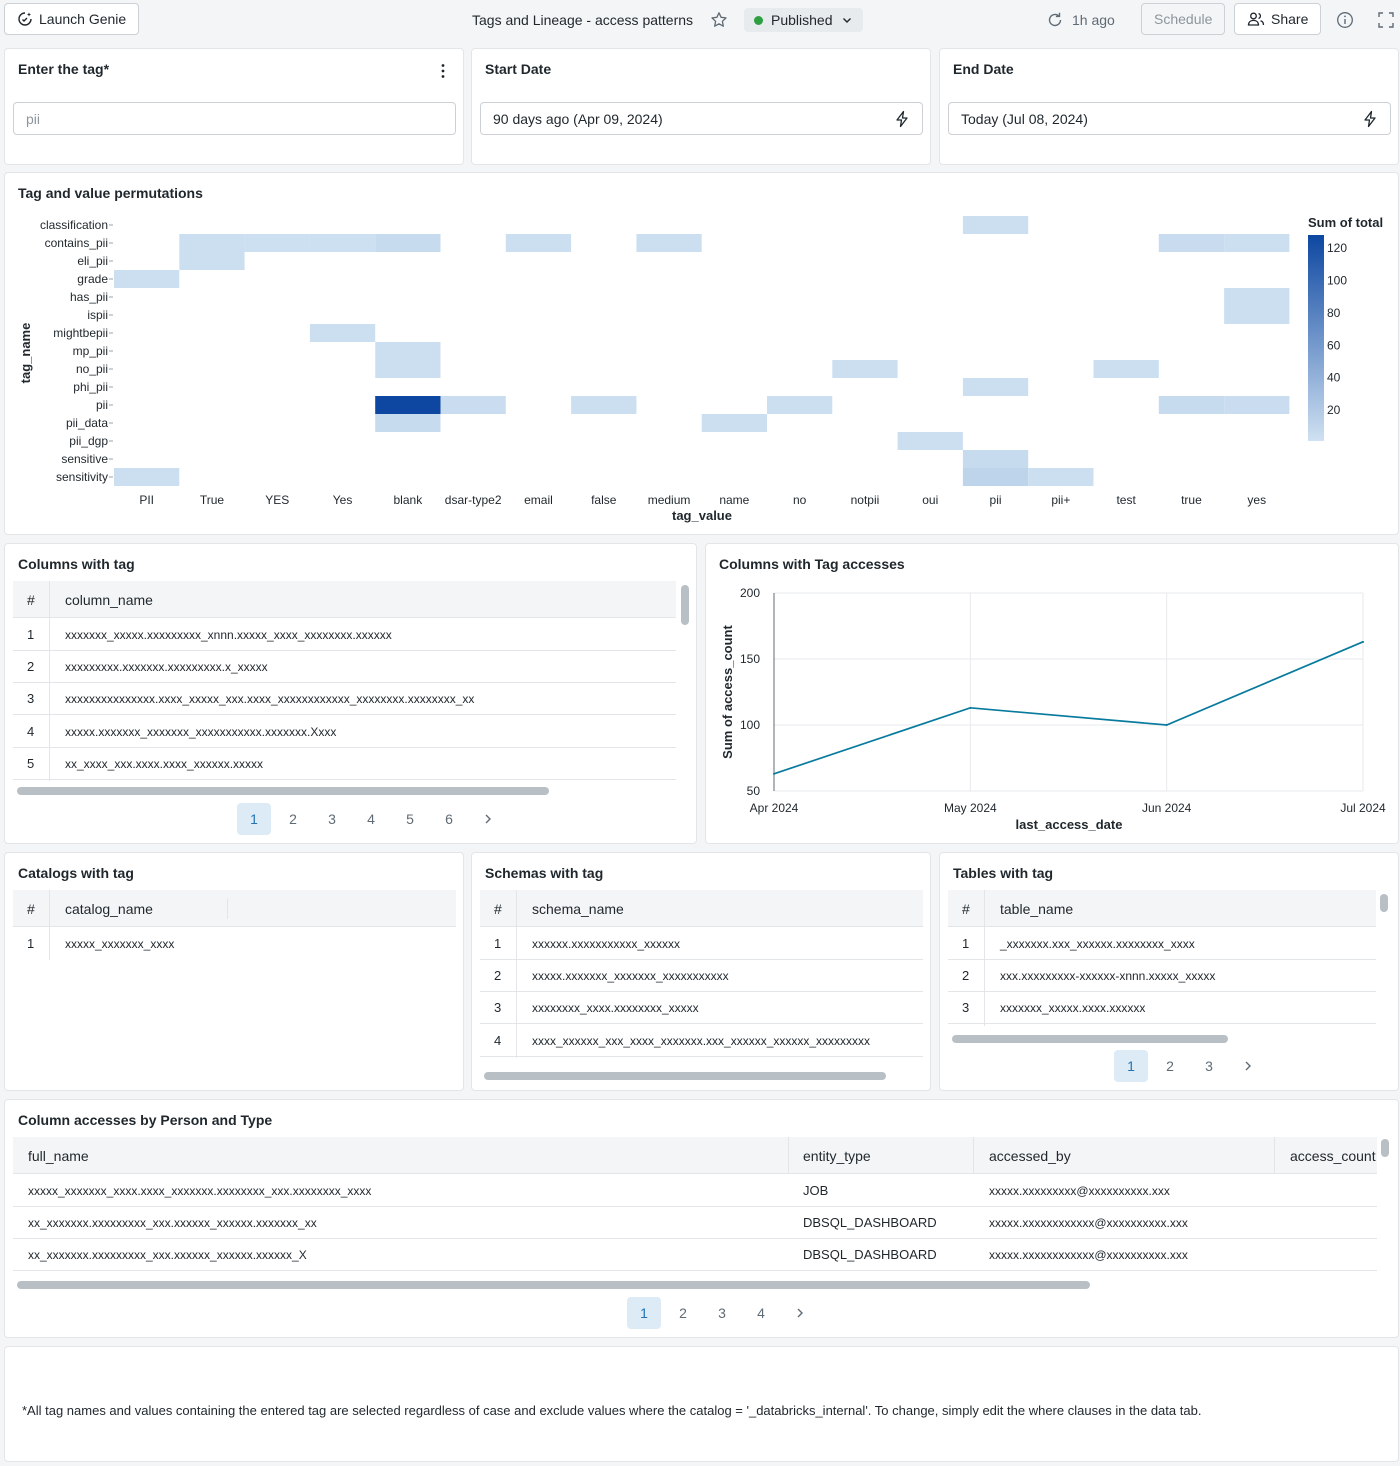 This screenshot has width=1400, height=1466. I want to click on table-row: 3 xxxxxxxx_xxxx.xxxxxxxx_xxxxx, so click(701, 1008).